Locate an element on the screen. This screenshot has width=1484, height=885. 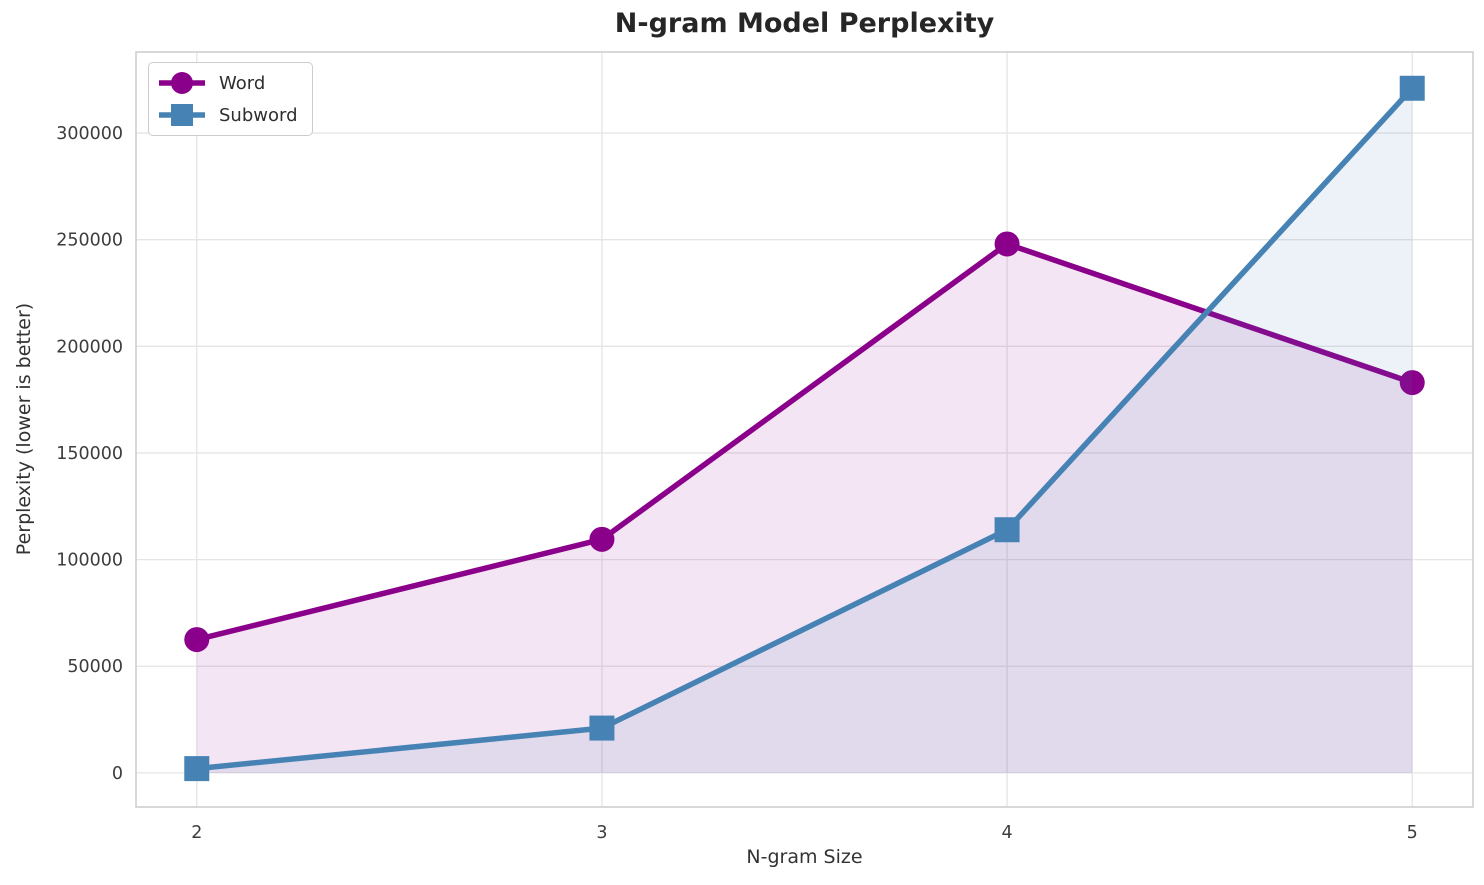
legend-label-subword: Subword is located at coordinates (258, 115).